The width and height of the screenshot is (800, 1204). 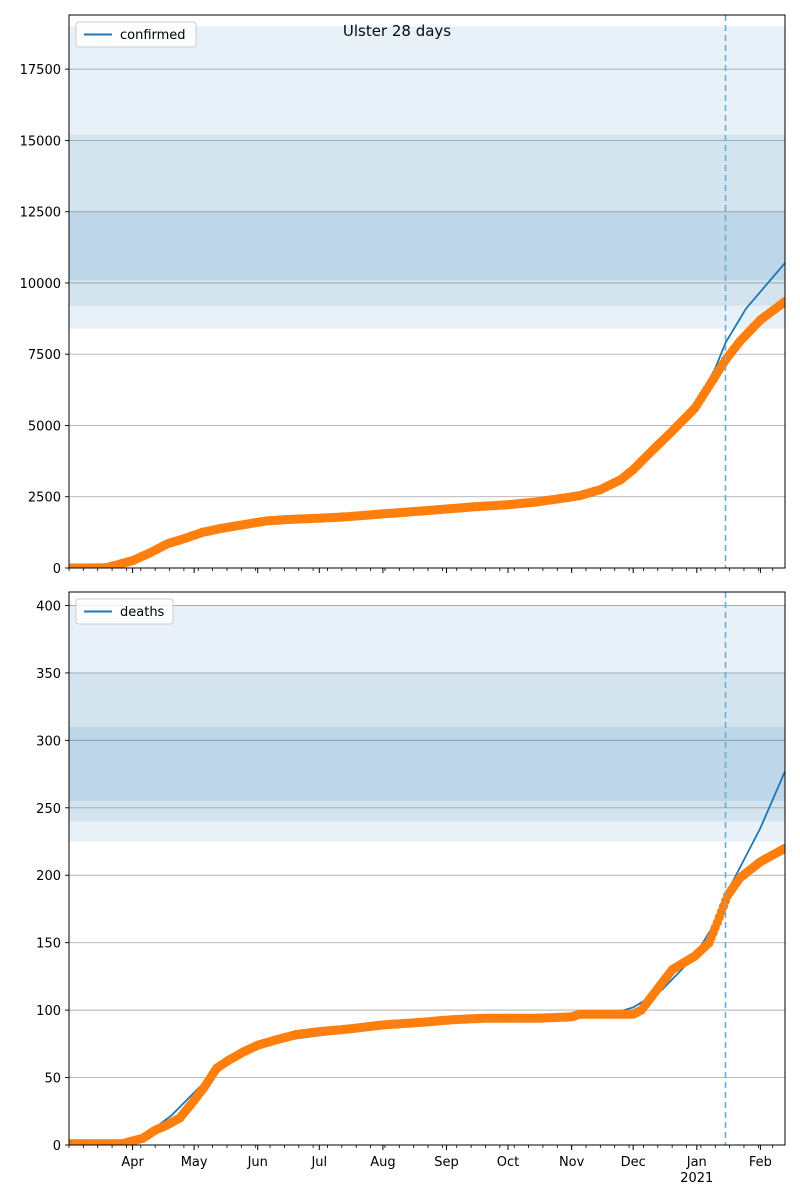 I want to click on y-tick-label: 150, so click(x=48, y=944).